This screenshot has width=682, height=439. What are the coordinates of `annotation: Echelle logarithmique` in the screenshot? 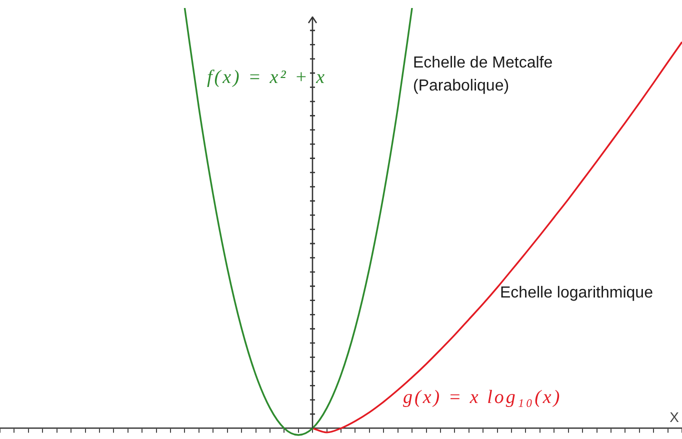 It's located at (577, 293).